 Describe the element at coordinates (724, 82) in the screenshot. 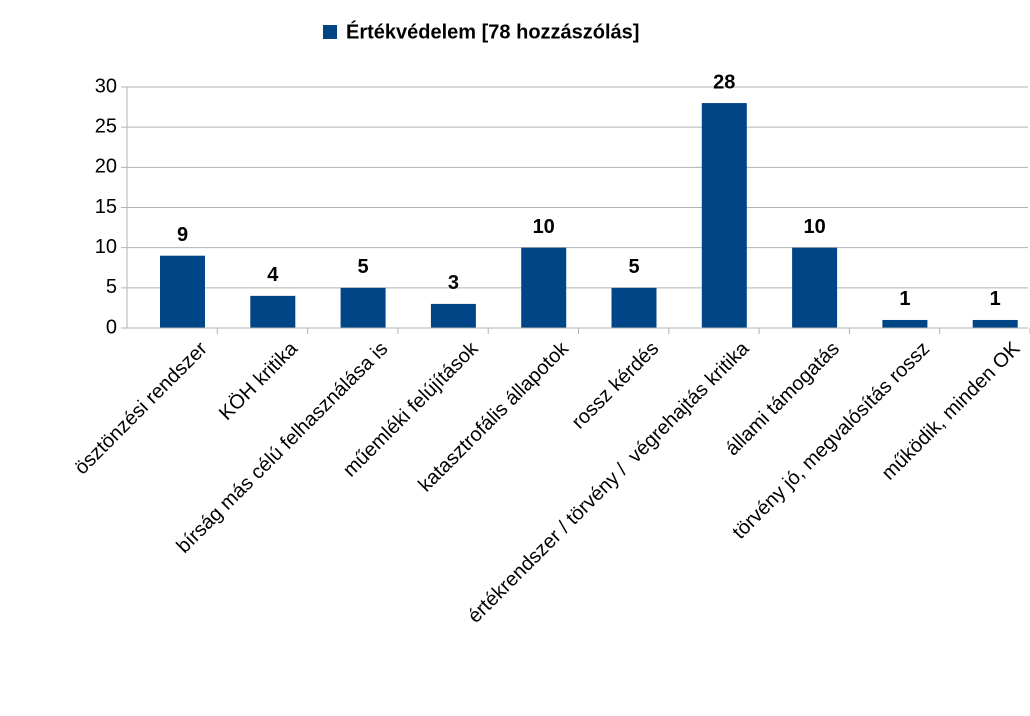

I see `data-label: 28` at that location.